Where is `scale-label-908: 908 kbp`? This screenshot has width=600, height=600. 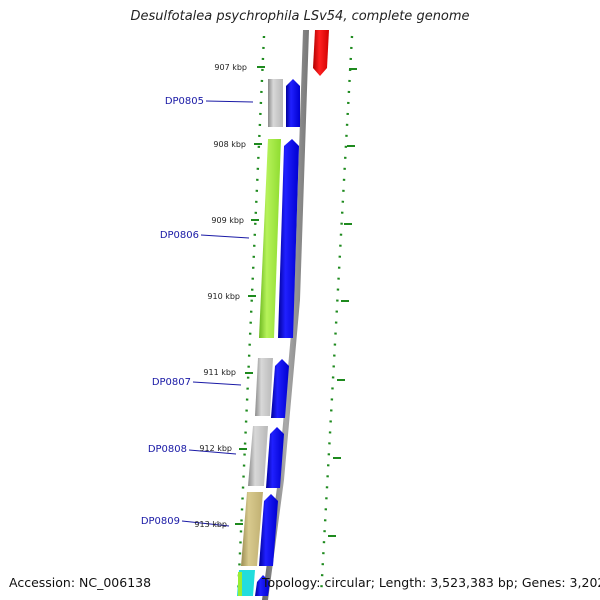 scale-label-908: 908 kbp is located at coordinates (229, 144).